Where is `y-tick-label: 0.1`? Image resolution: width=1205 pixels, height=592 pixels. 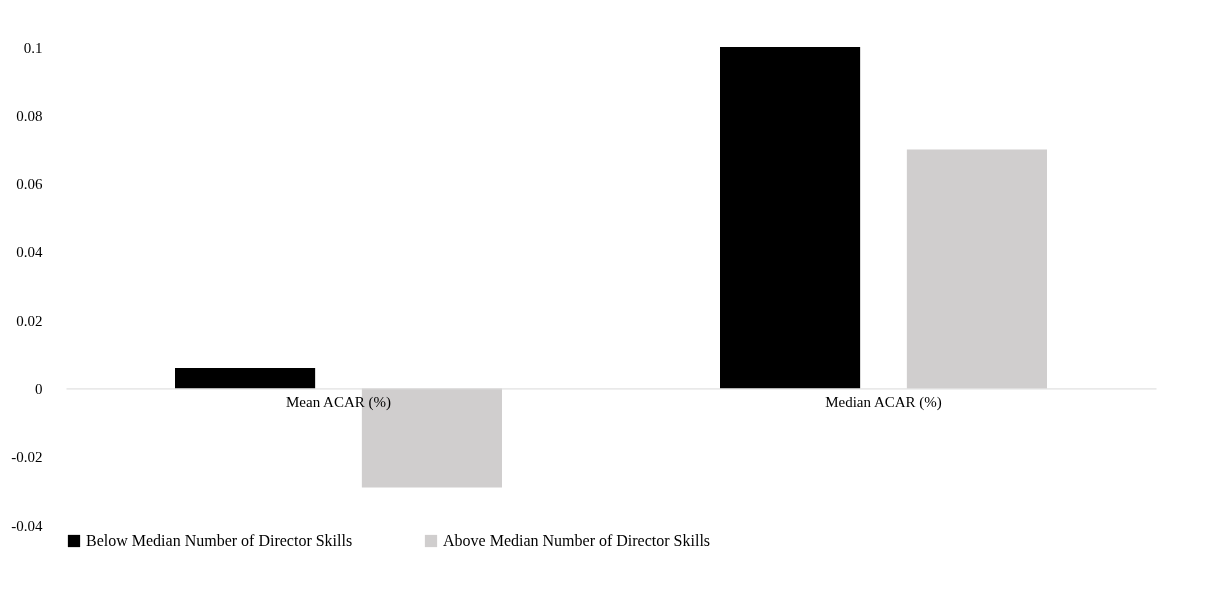
y-tick-label: 0.1 is located at coordinates (33, 47).